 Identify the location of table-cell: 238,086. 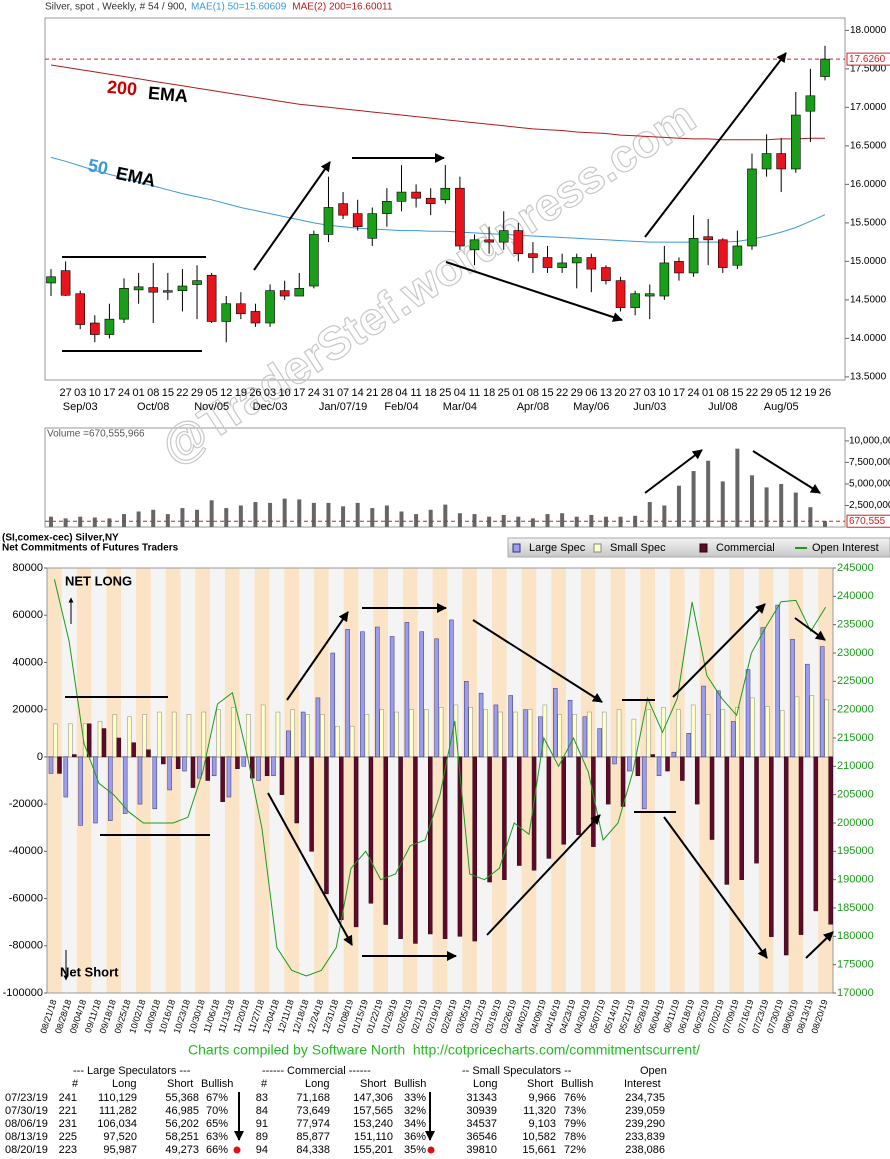
(645, 1150).